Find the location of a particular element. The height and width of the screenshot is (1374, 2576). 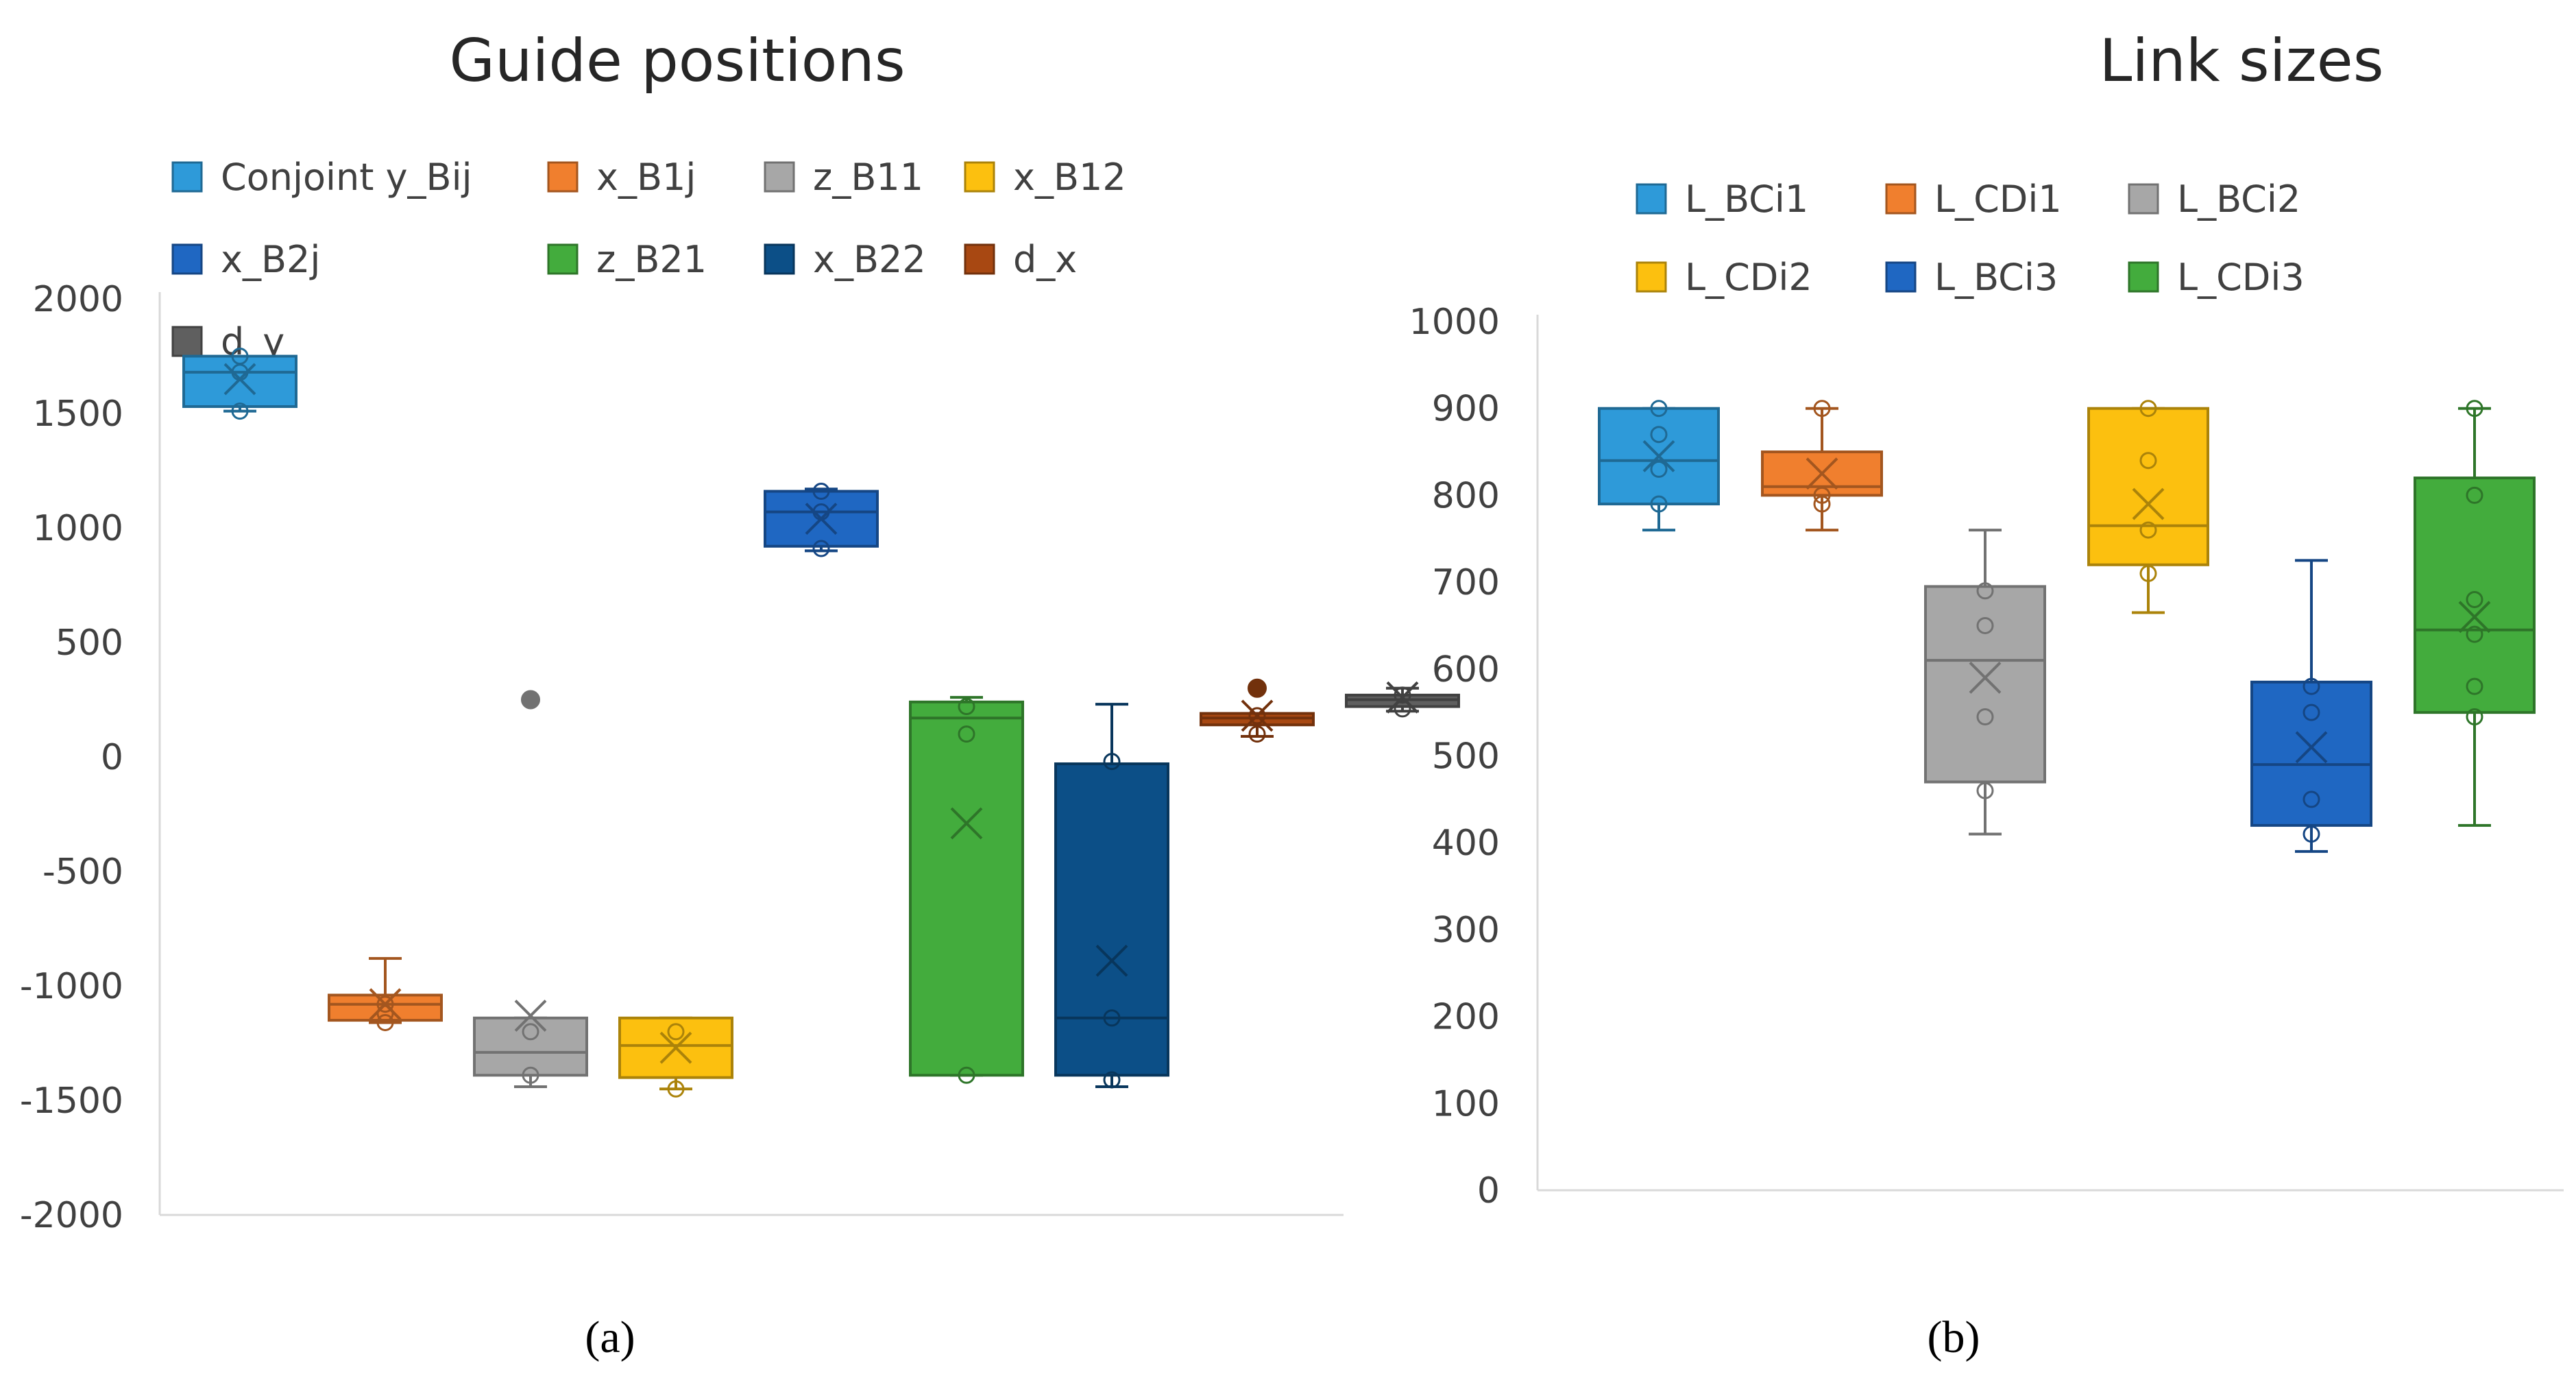

y-tick-label: 300 is located at coordinates (1466, 931).